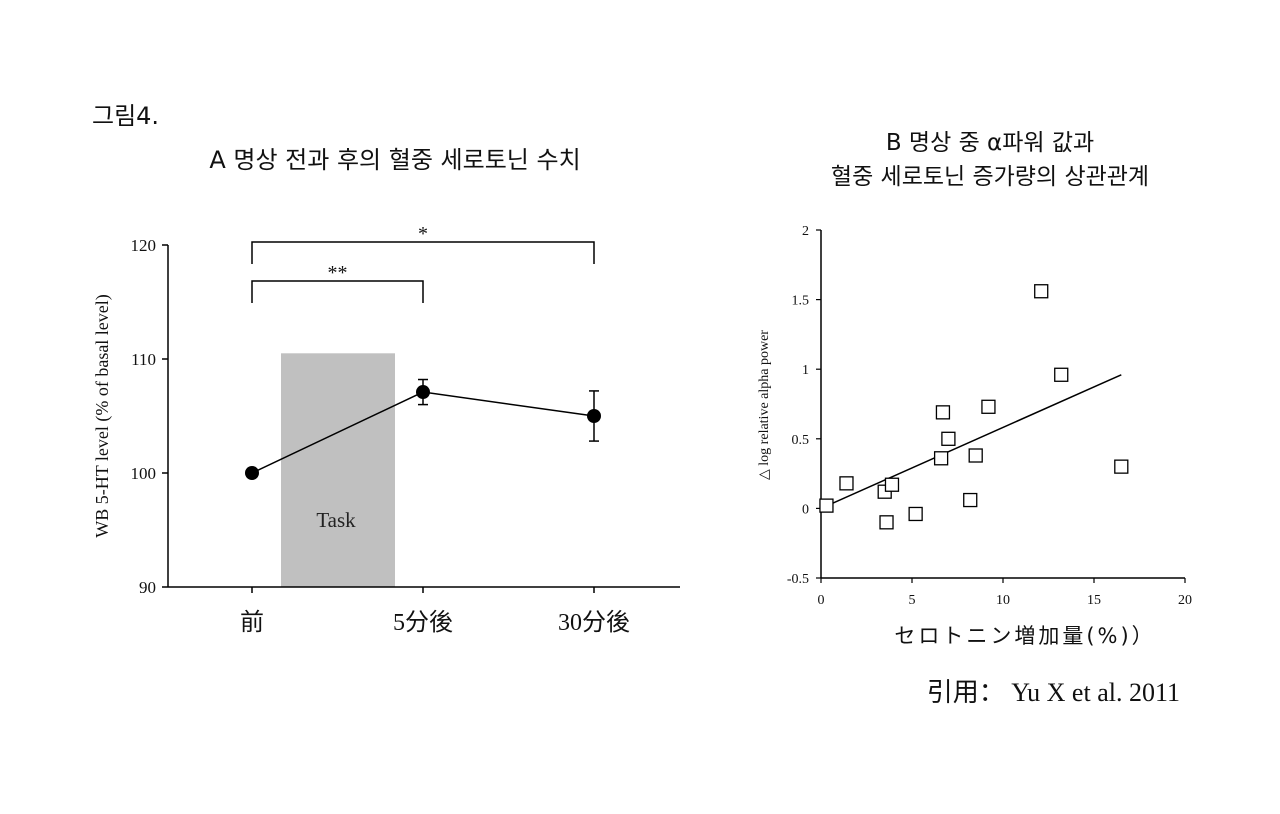 This screenshot has width=1280, height=814. I want to click on y-axis-label: △ log relative alpha power, so click(764, 405).